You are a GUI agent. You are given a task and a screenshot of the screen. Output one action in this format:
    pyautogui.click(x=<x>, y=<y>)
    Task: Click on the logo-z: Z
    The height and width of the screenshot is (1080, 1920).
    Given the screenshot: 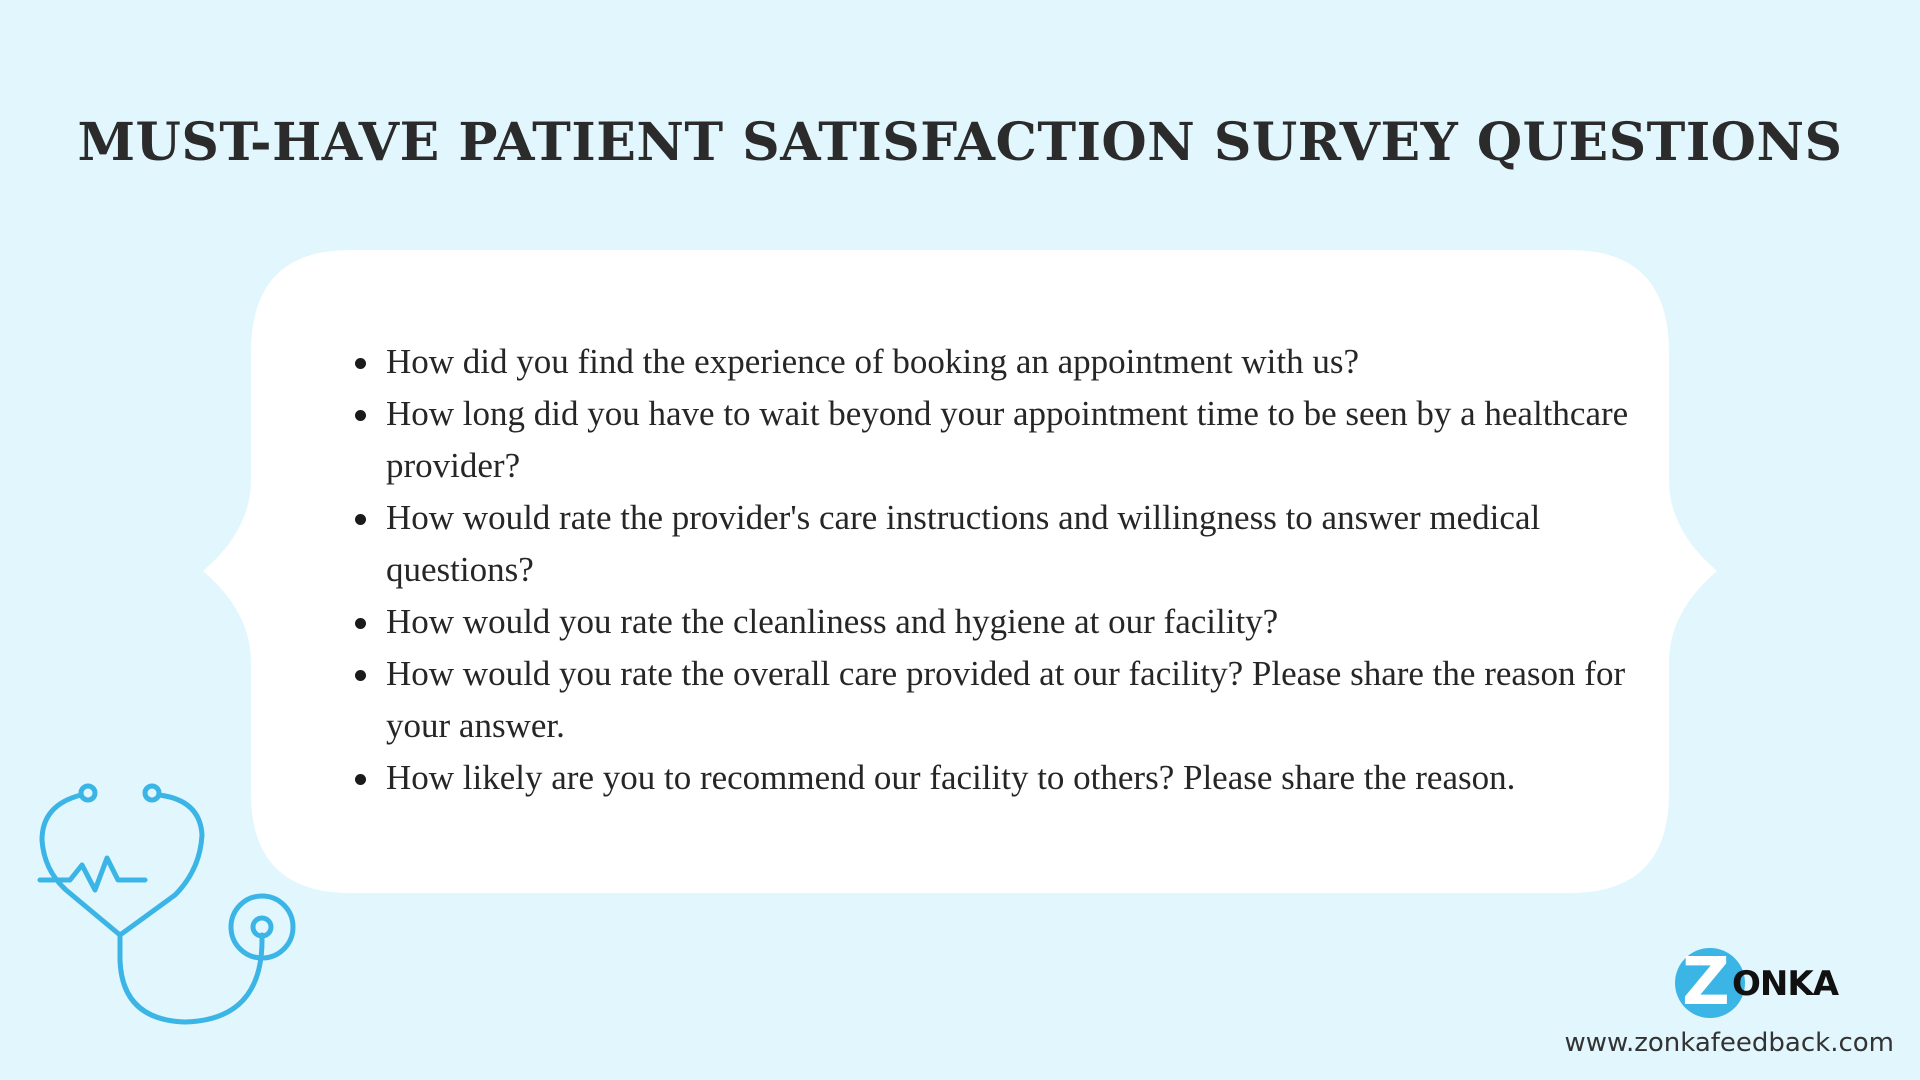 What is the action you would take?
    pyautogui.click(x=1706, y=981)
    